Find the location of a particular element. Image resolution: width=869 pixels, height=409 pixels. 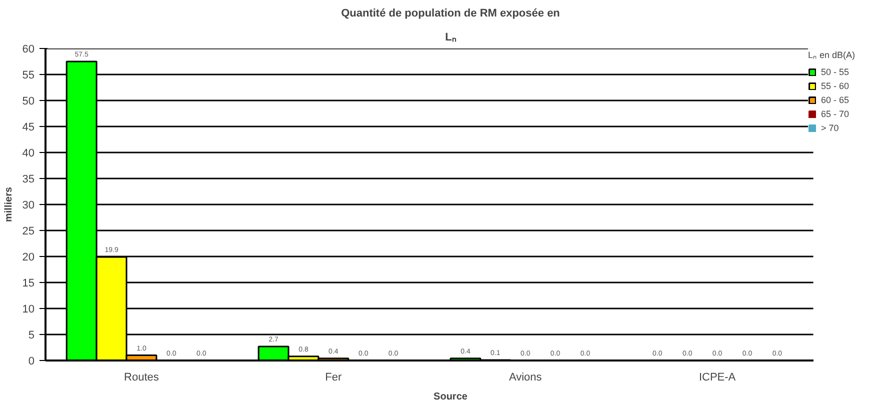

y-tick-label: 20 is located at coordinates (28, 258).